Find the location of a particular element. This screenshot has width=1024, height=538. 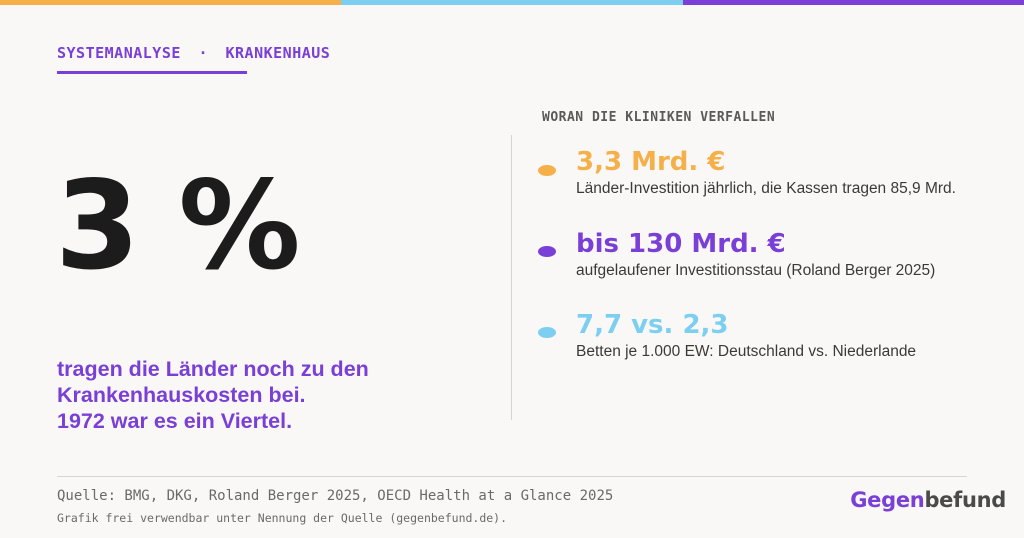

kicker-underline is located at coordinates (152, 72).